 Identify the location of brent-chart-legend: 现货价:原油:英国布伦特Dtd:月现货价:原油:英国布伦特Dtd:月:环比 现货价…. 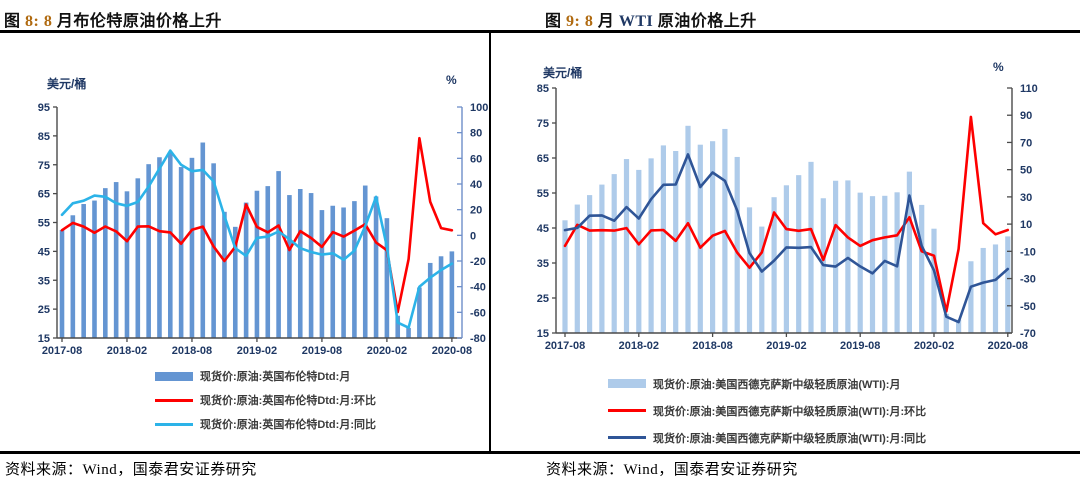
(265, 400).